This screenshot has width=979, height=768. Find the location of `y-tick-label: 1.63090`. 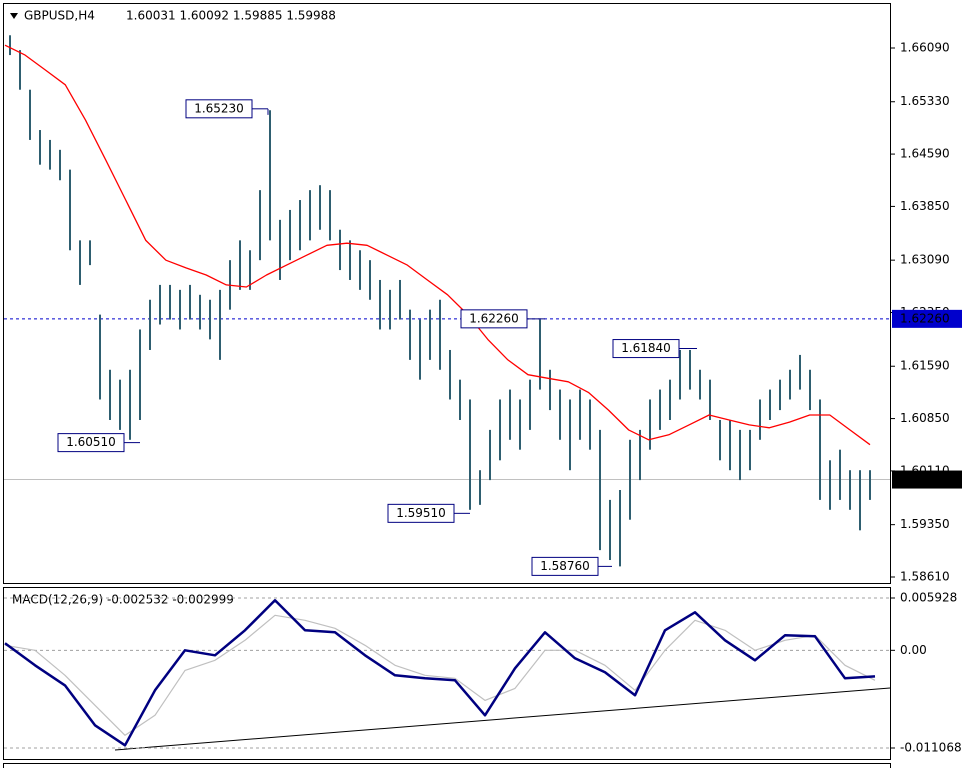

y-tick-label: 1.63090 is located at coordinates (925, 260).